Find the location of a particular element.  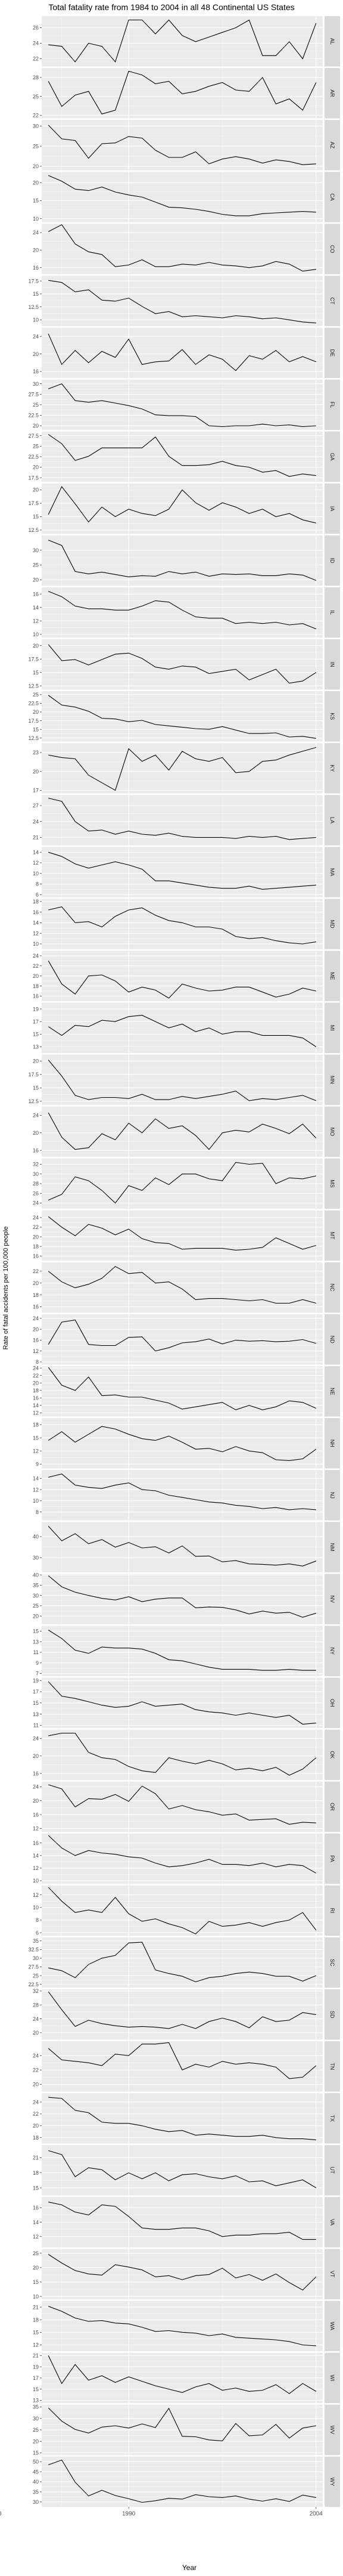

facet-WV: 15 20 25 30 35 WV is located at coordinates (186, 2430).